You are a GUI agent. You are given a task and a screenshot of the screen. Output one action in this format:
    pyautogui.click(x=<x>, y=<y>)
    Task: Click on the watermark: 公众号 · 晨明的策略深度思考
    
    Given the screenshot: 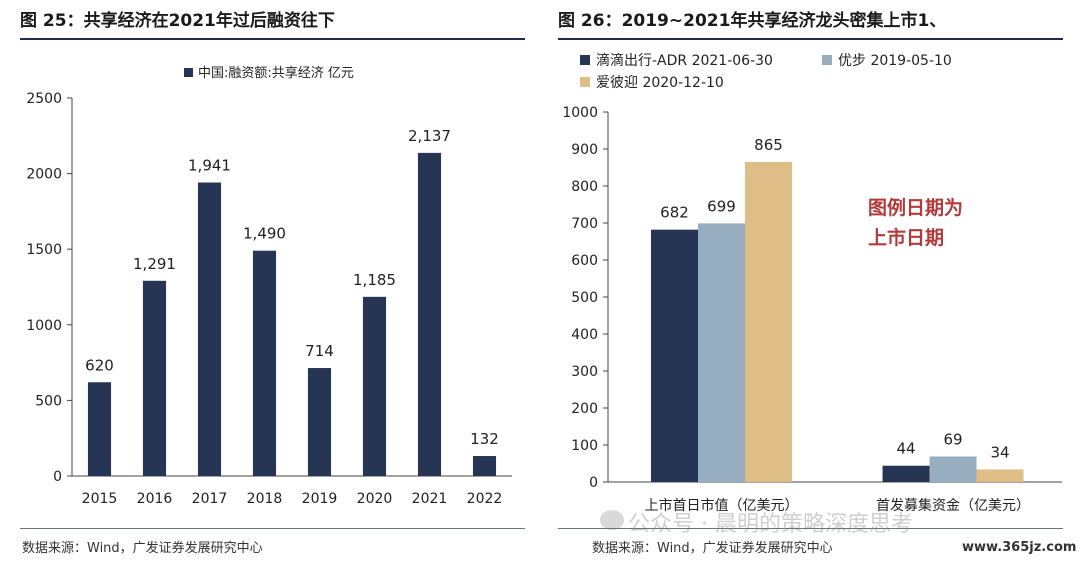 What is the action you would take?
    pyautogui.click(x=770, y=524)
    